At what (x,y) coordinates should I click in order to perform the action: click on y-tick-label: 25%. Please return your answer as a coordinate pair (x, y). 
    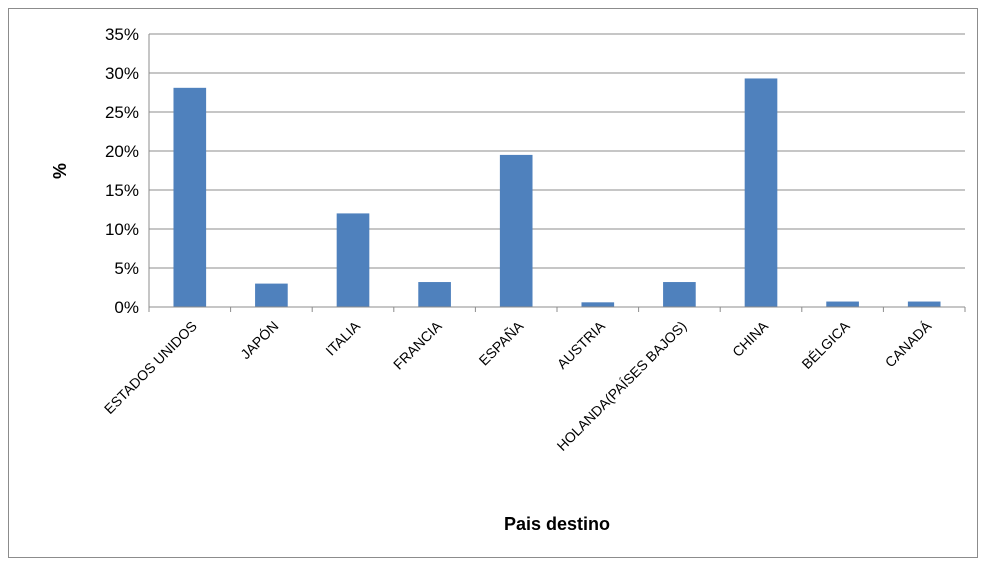
    Looking at the image, I should click on (122, 112).